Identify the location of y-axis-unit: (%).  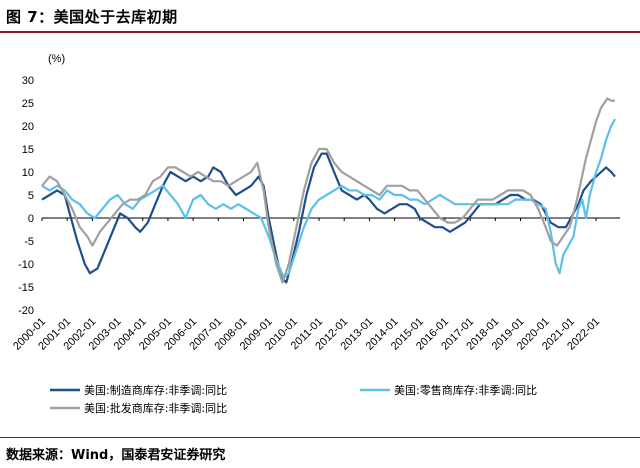
(56, 59).